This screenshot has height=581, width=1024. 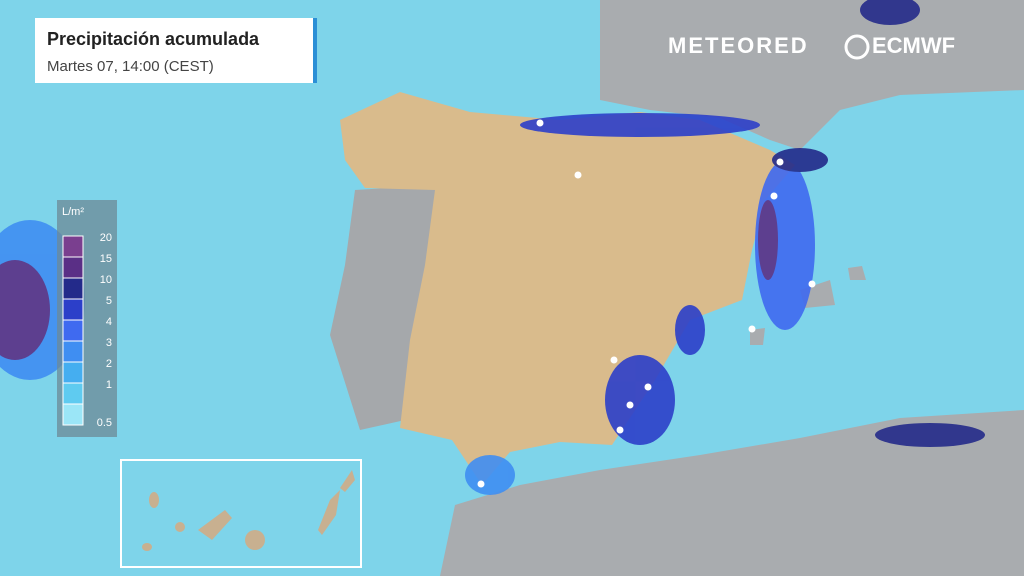 I want to click on legend-label: 15, so click(x=106, y=259).